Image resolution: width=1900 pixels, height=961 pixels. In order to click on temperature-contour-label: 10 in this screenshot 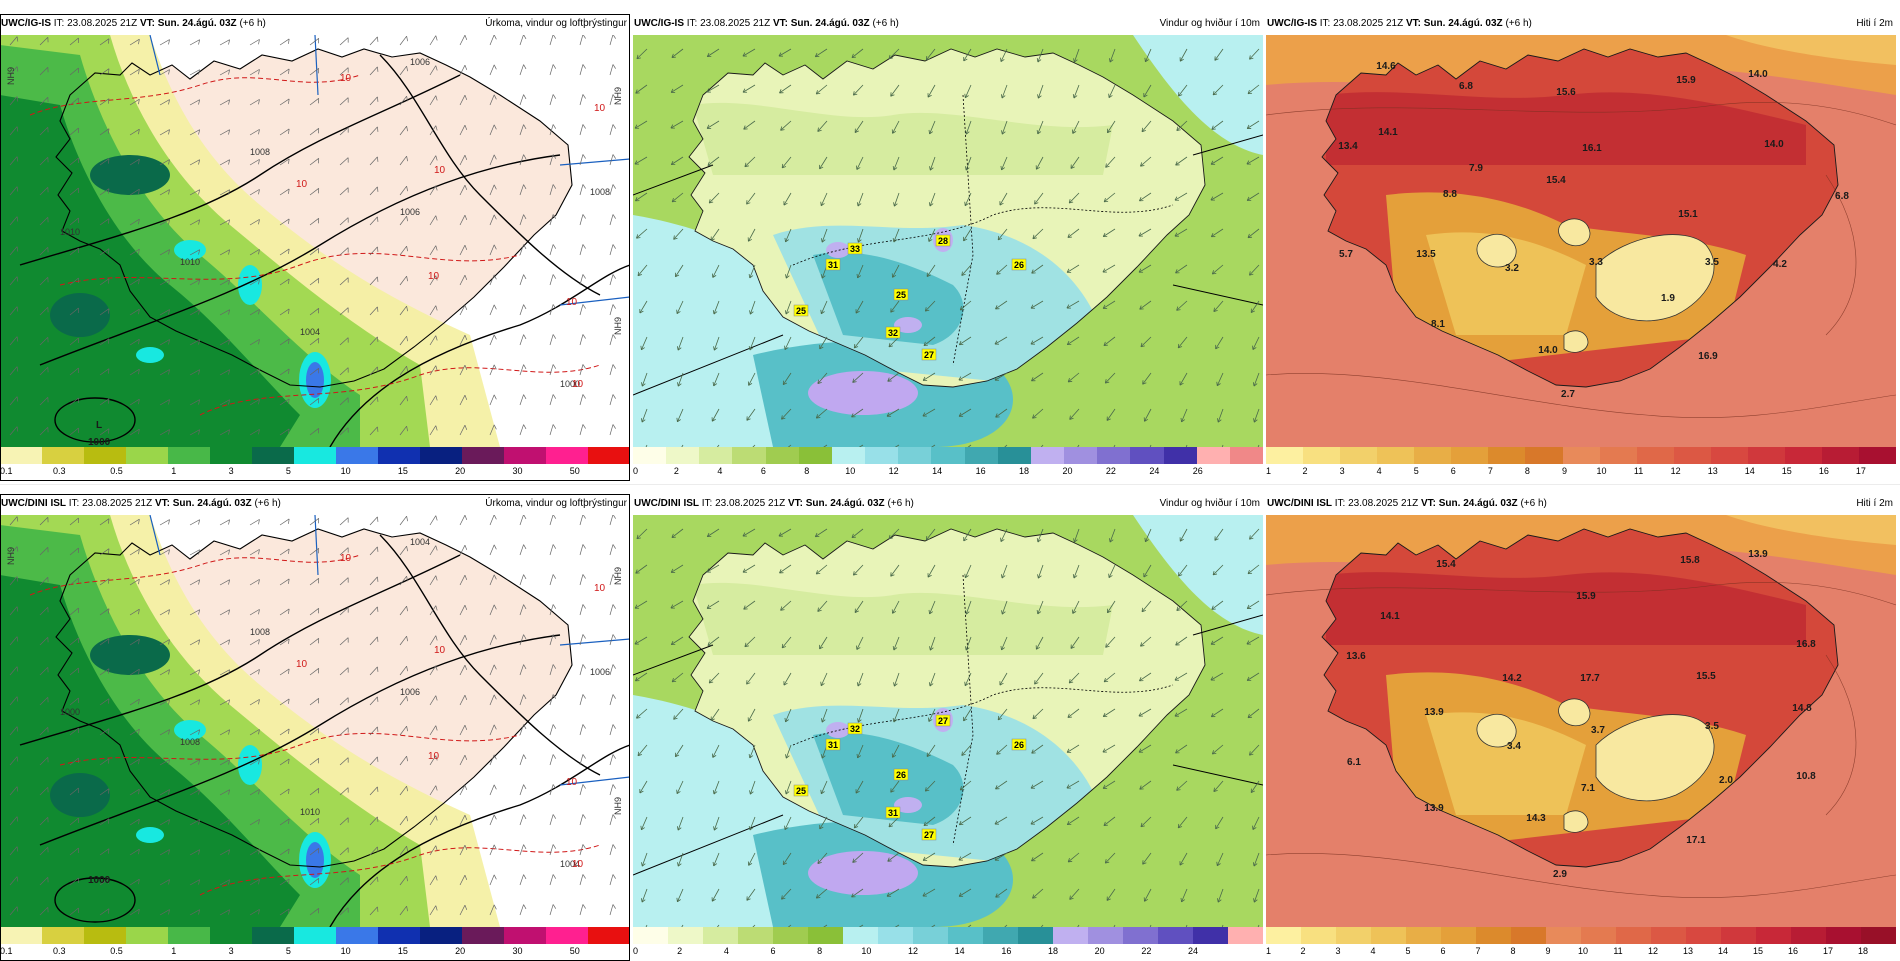, I will do `click(440, 650)`.